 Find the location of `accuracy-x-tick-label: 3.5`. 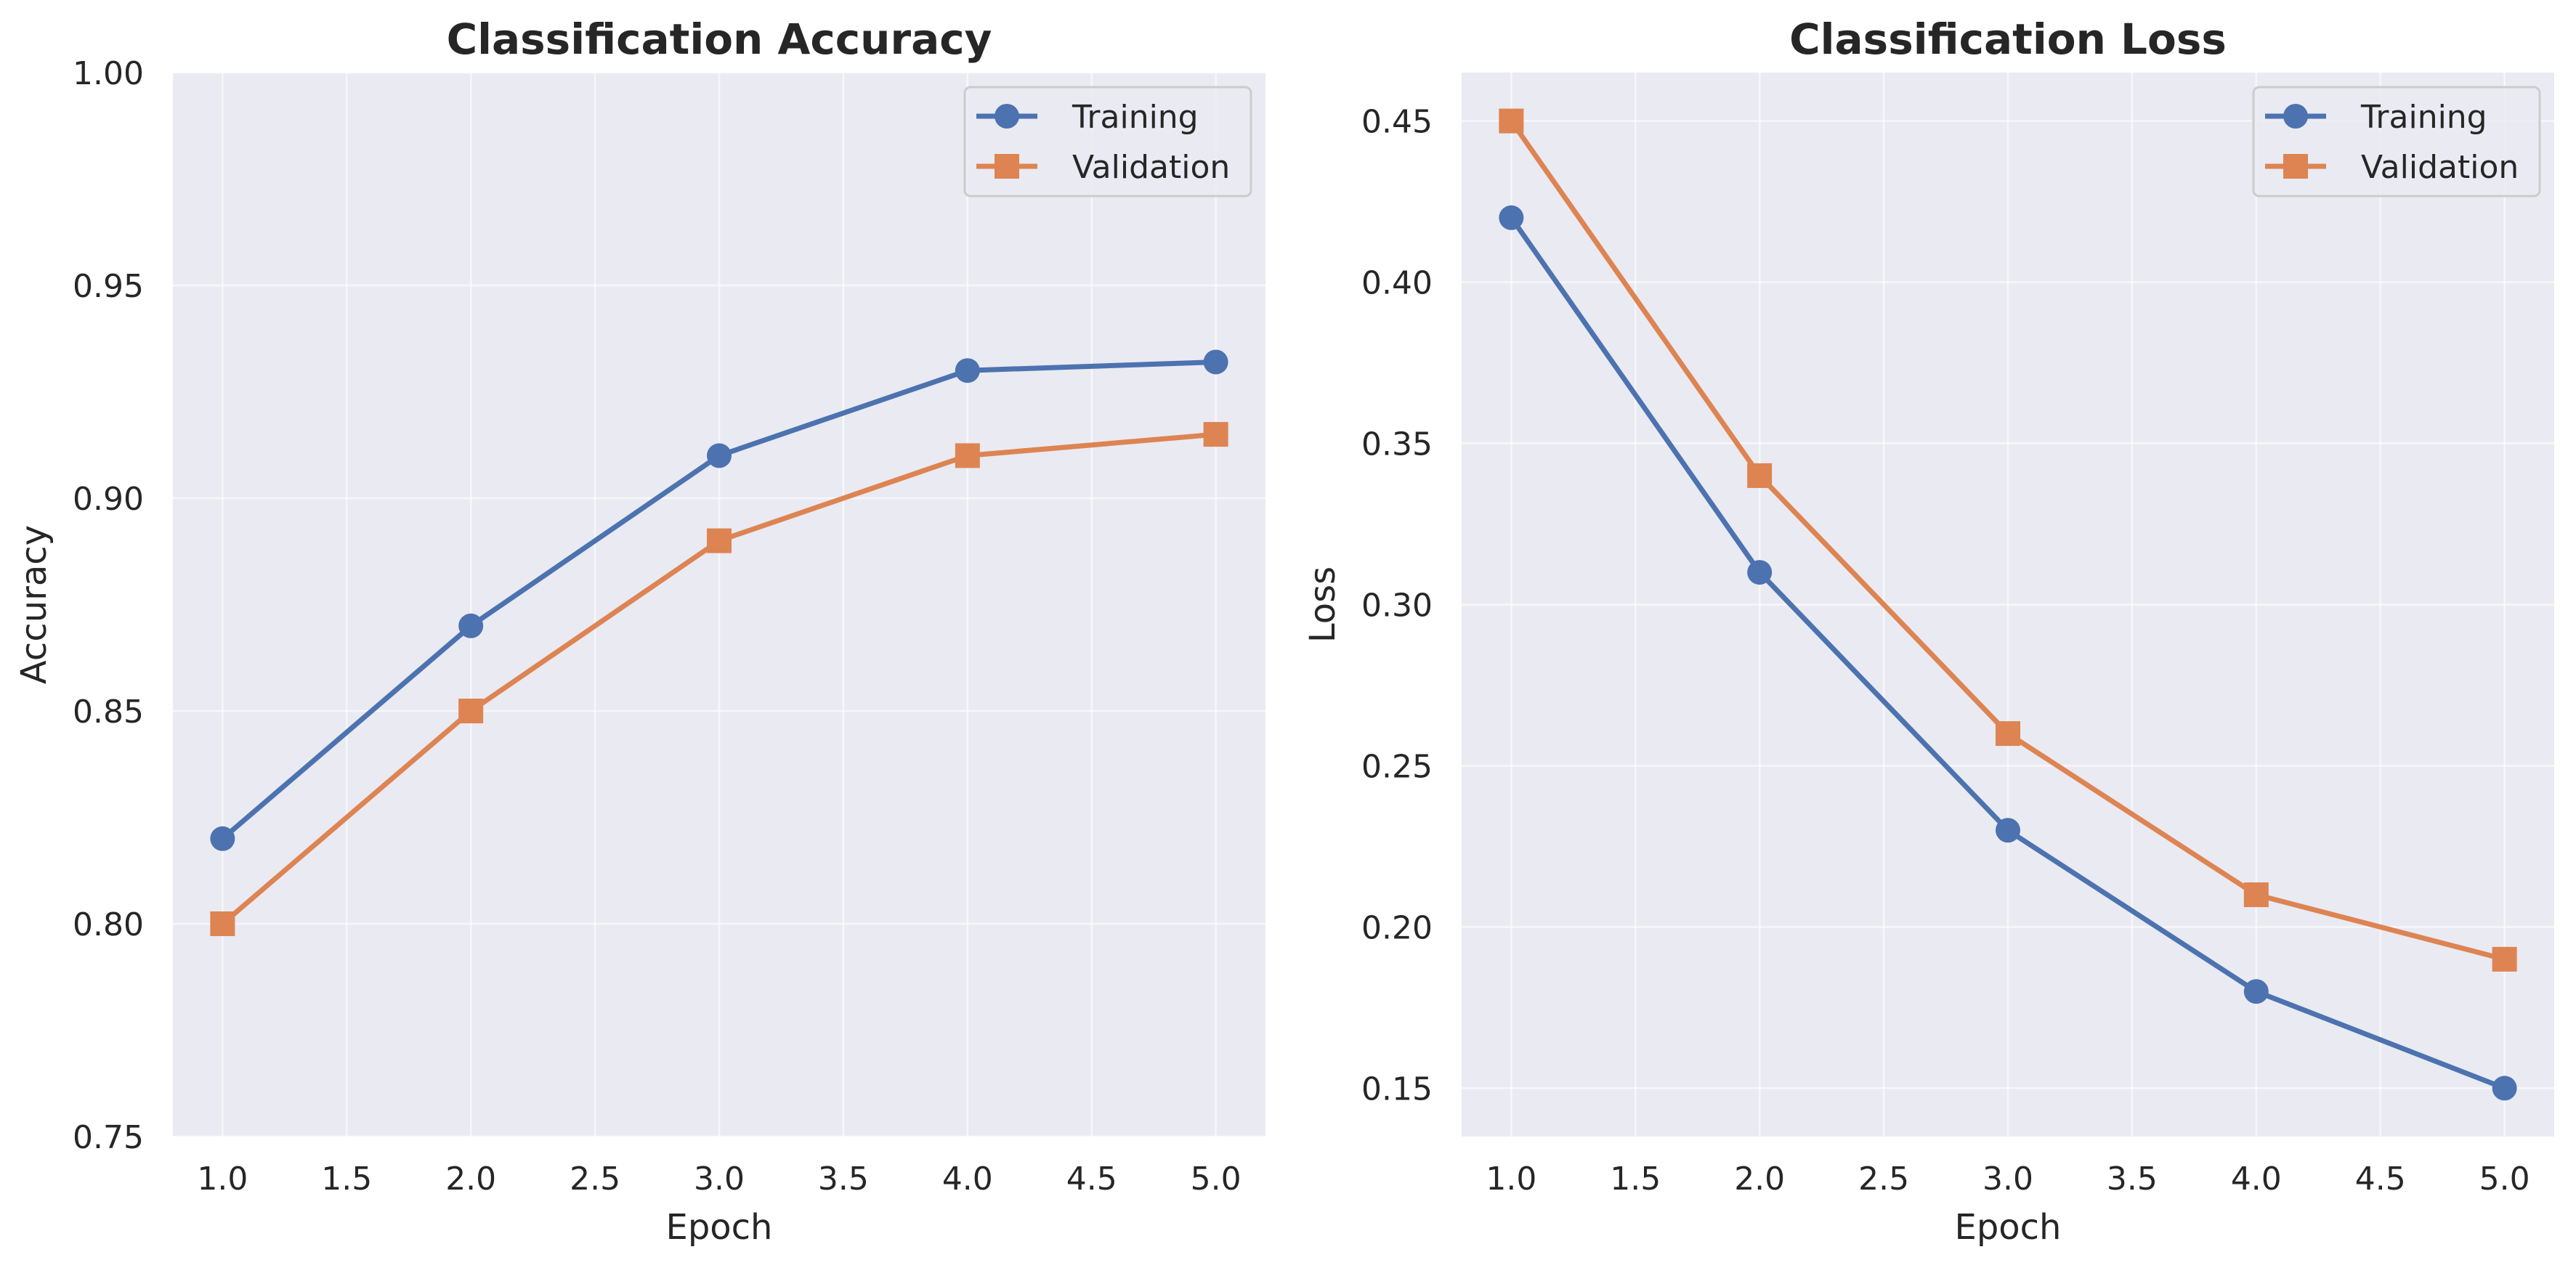

accuracy-x-tick-label: 3.5 is located at coordinates (844, 1179).